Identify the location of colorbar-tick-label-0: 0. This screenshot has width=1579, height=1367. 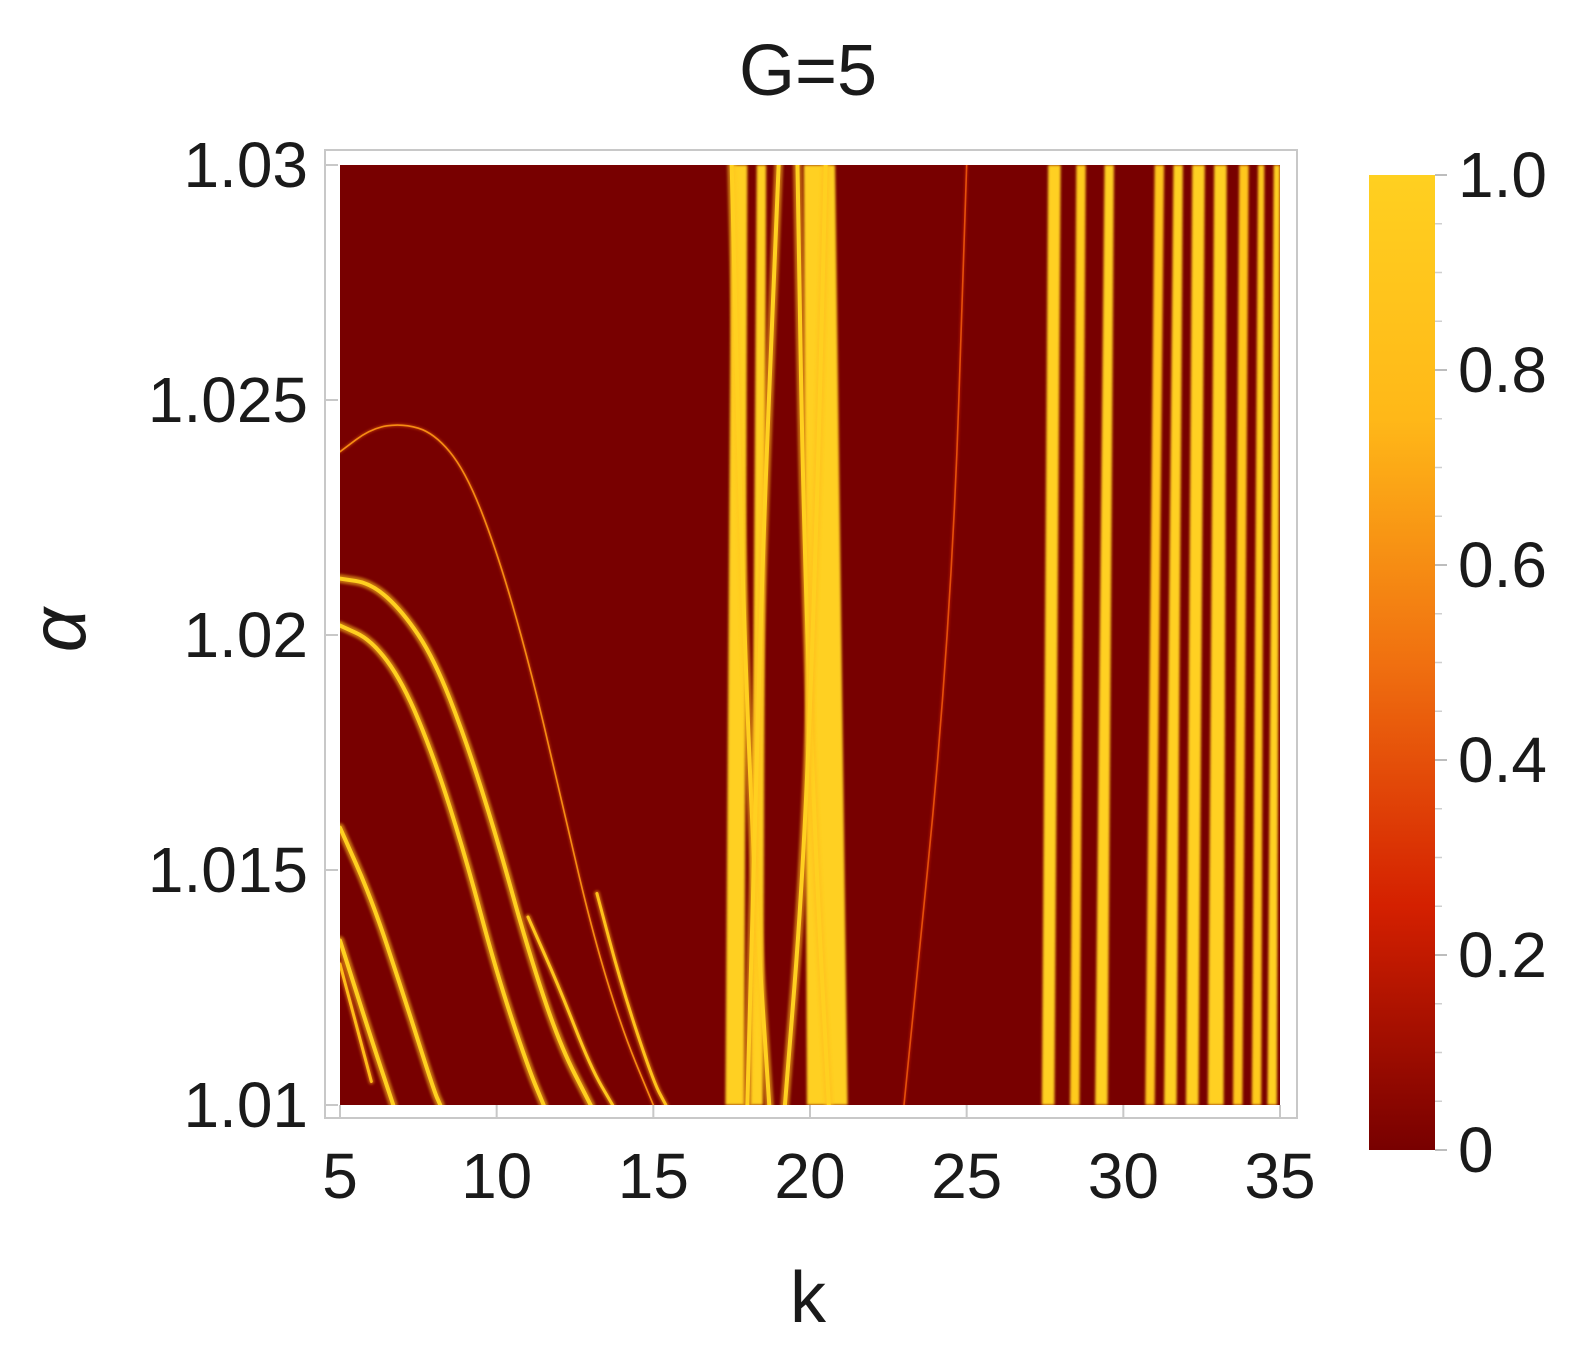
(1476, 1150).